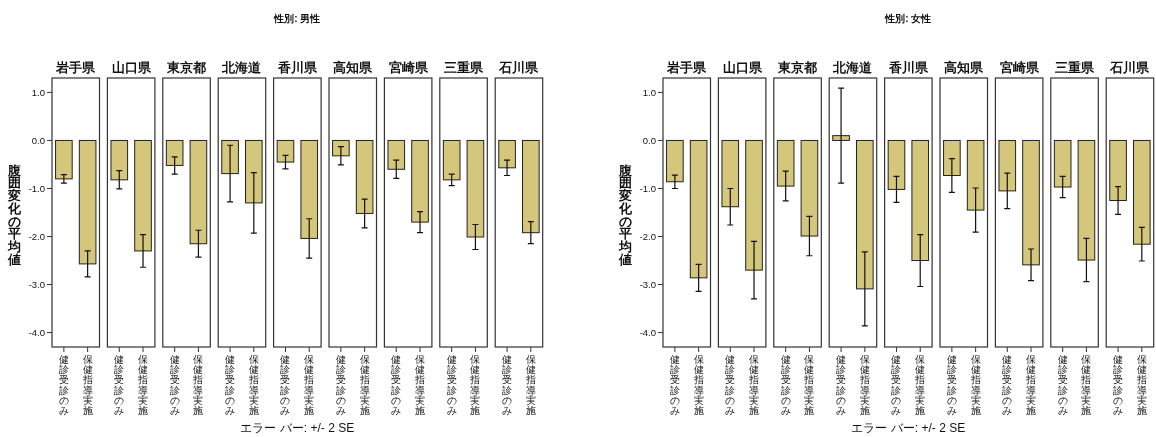 This screenshot has width=1156, height=437. What do you see at coordinates (908, 18) in the screenshot?
I see `text: 性別: 女性` at bounding box center [908, 18].